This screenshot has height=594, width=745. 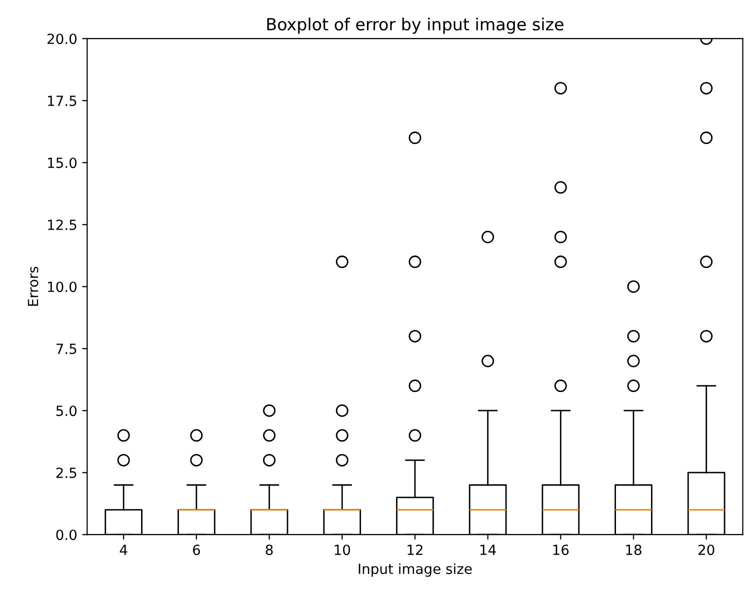 What do you see at coordinates (415, 549) in the screenshot?
I see `x-tick-label: 12` at bounding box center [415, 549].